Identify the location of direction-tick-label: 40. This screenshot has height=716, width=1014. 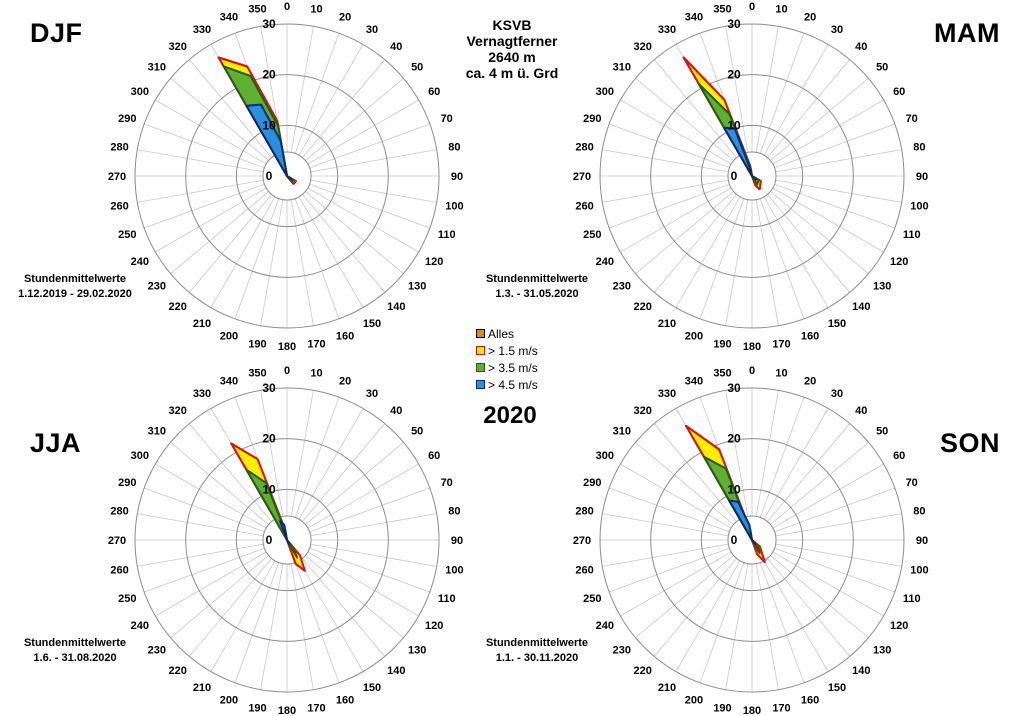
(396, 411).